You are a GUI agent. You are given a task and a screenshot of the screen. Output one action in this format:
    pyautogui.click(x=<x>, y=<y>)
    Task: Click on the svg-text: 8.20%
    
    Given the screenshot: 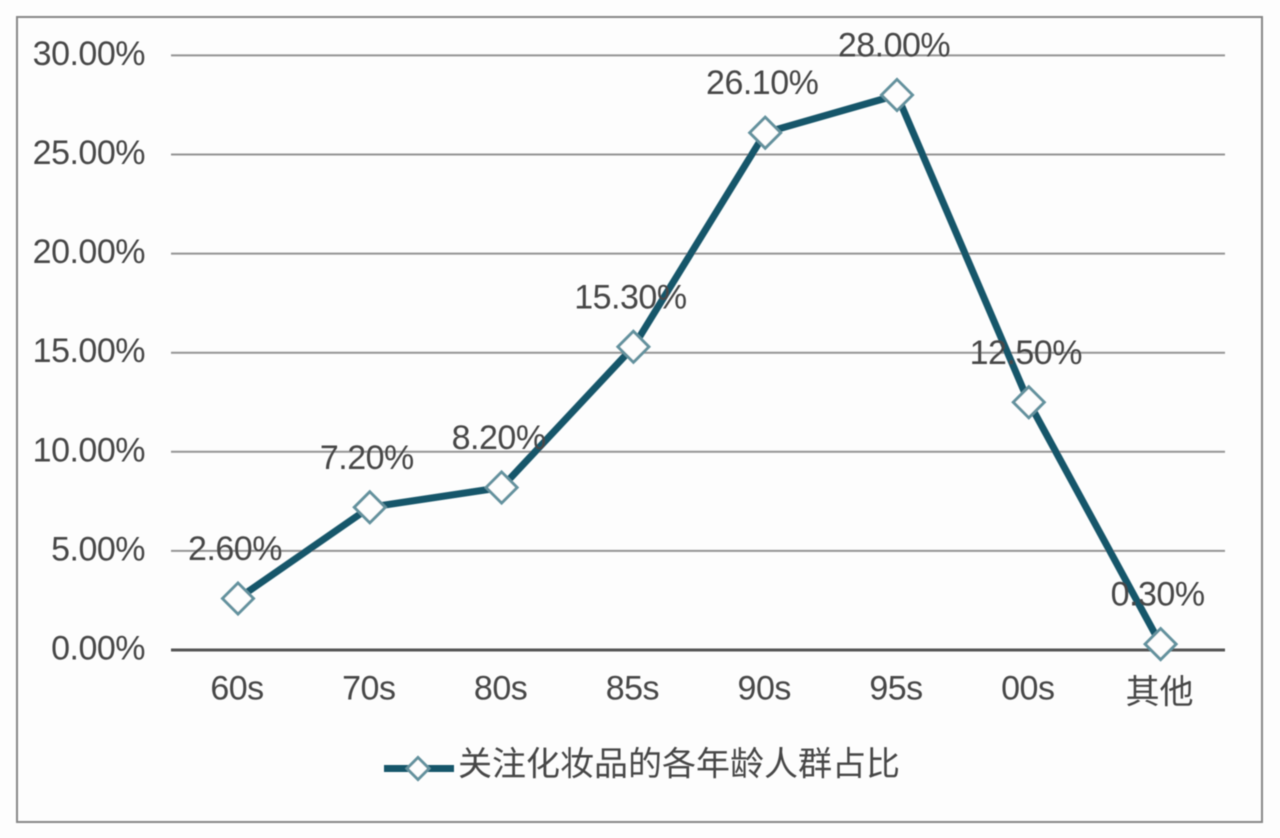 What is the action you would take?
    pyautogui.click(x=499, y=438)
    